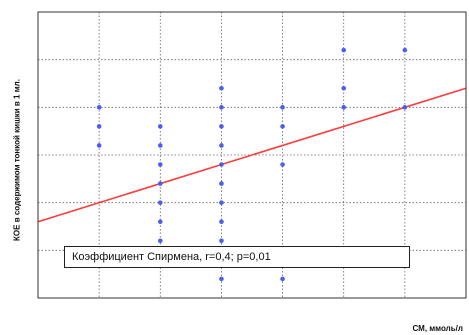  Describe the element at coordinates (437, 328) in the screenshot. I see `x-axis-label: СМ, ммоль/л` at that location.